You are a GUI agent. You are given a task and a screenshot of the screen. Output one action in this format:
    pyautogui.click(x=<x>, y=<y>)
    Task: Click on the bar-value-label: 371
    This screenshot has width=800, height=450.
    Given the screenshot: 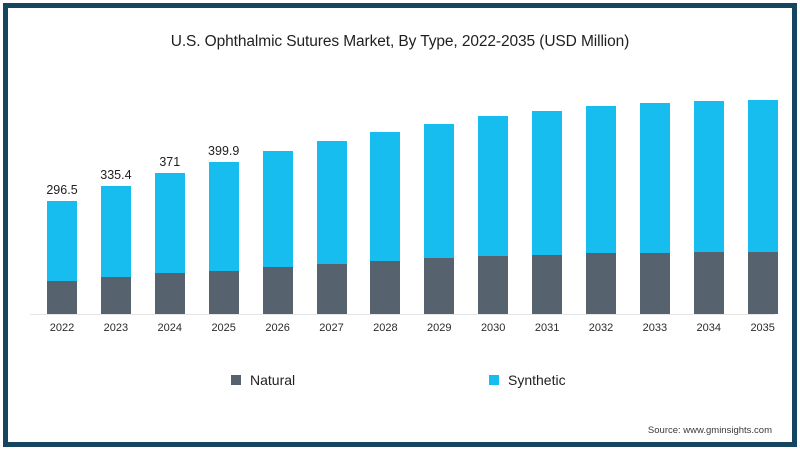 What is the action you would take?
    pyautogui.click(x=170, y=161)
    